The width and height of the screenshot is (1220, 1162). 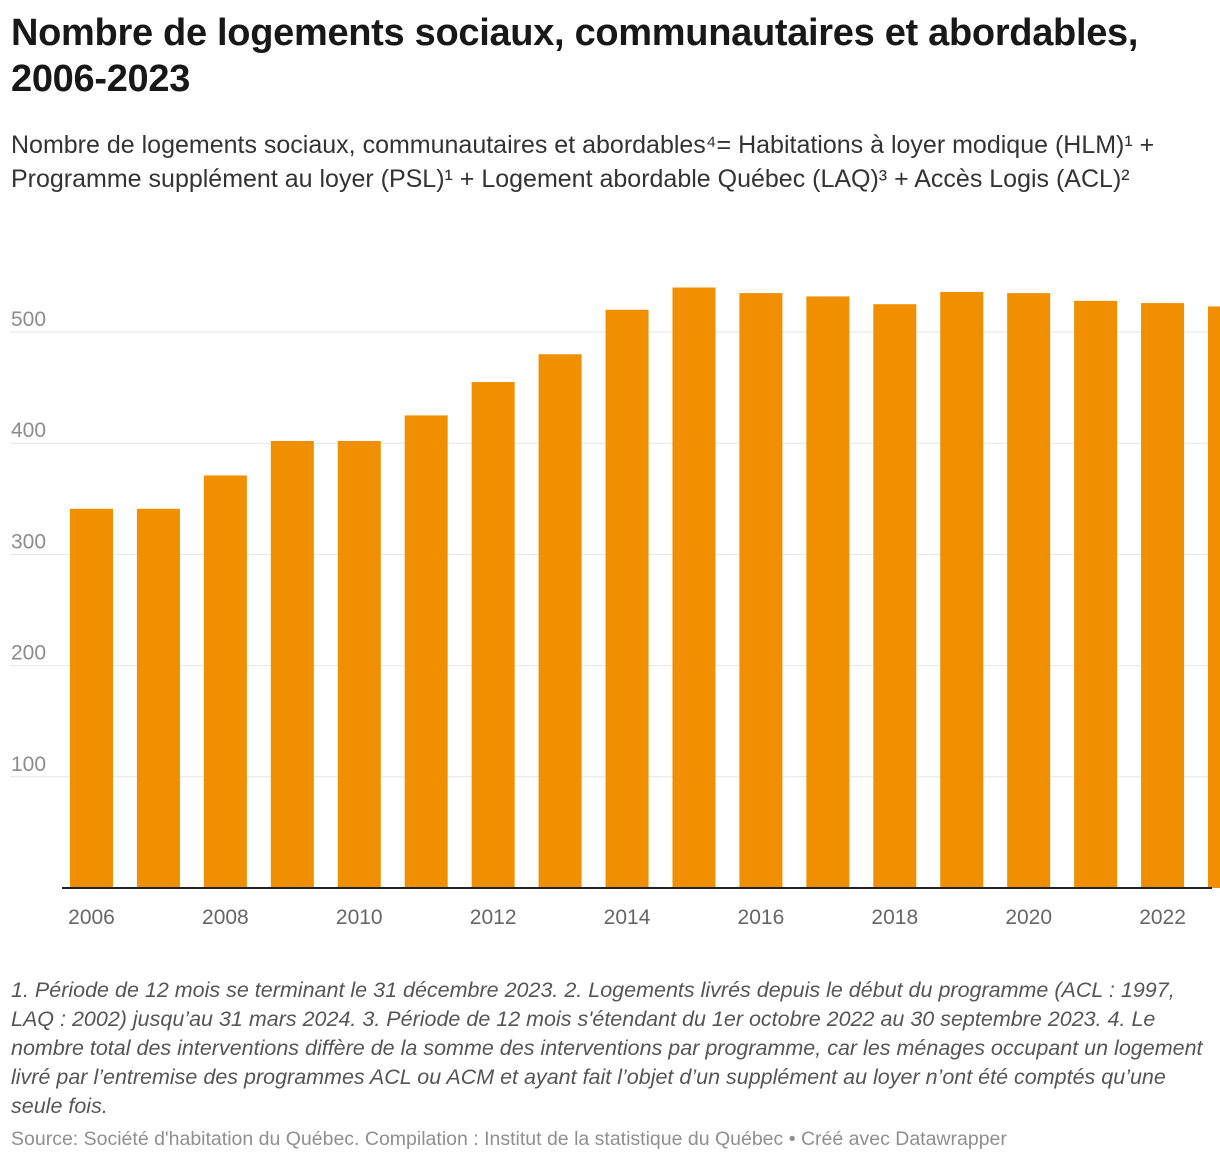 What do you see at coordinates (493, 917) in the screenshot?
I see `x-tick-label-2012: 2012` at bounding box center [493, 917].